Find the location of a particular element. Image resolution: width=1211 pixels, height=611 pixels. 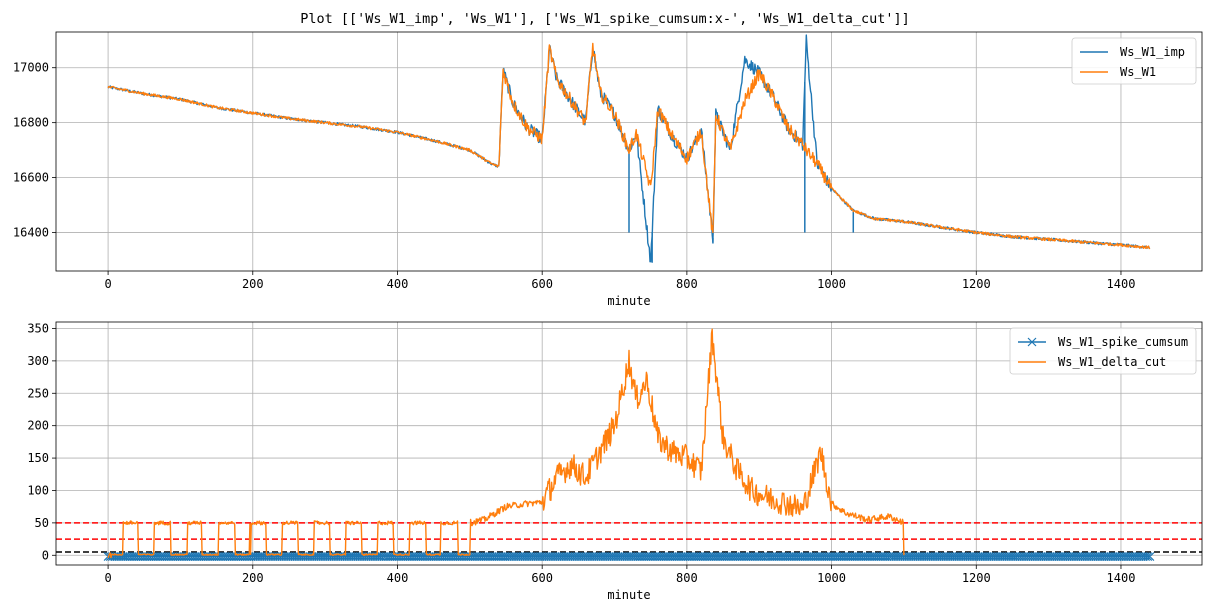

y-tick-label: 16800 is located at coordinates (31, 123).